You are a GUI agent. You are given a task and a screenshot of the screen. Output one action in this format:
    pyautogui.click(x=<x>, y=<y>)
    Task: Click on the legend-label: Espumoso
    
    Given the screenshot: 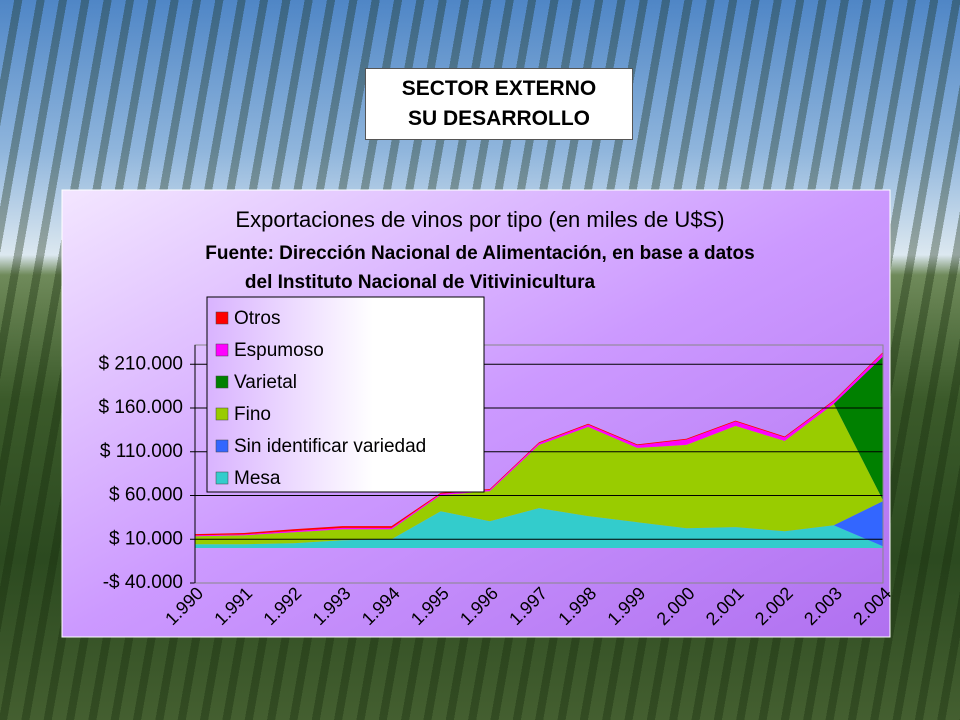 What is the action you would take?
    pyautogui.click(x=279, y=350)
    